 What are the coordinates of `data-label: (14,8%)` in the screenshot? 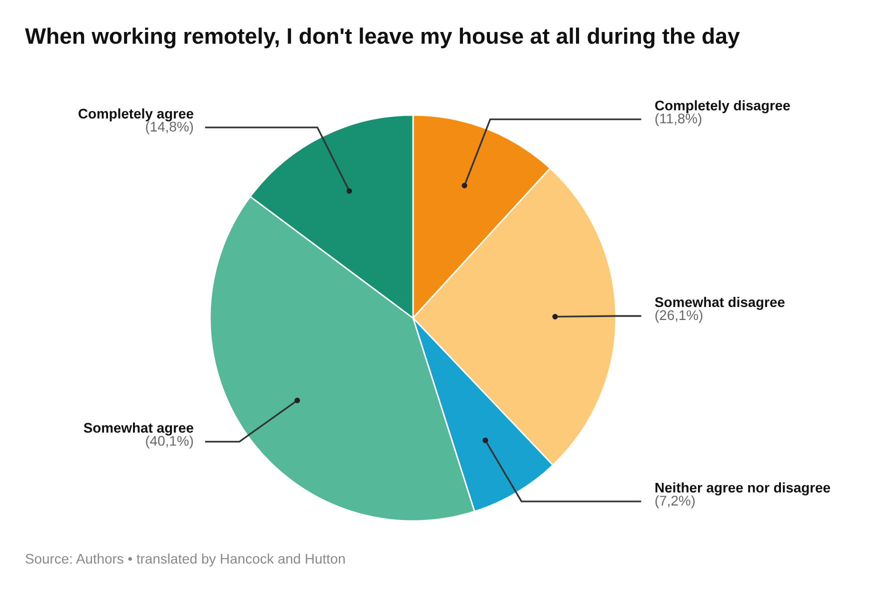 It's located at (169, 127).